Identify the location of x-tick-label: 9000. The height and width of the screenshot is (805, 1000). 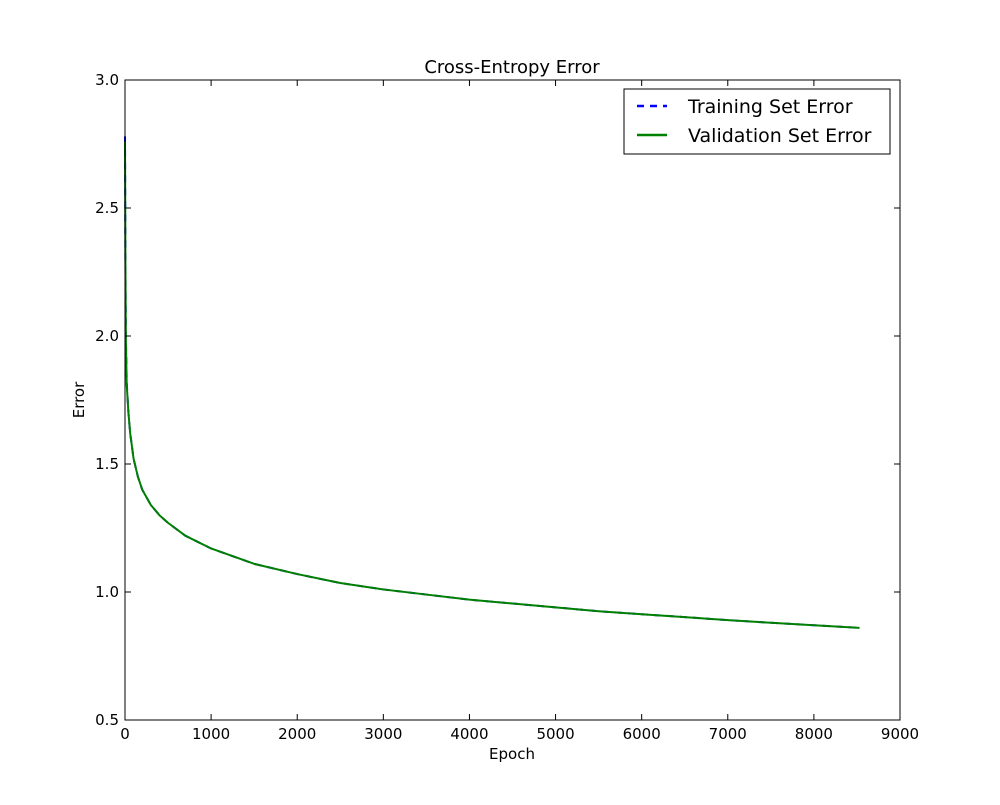
(900, 734).